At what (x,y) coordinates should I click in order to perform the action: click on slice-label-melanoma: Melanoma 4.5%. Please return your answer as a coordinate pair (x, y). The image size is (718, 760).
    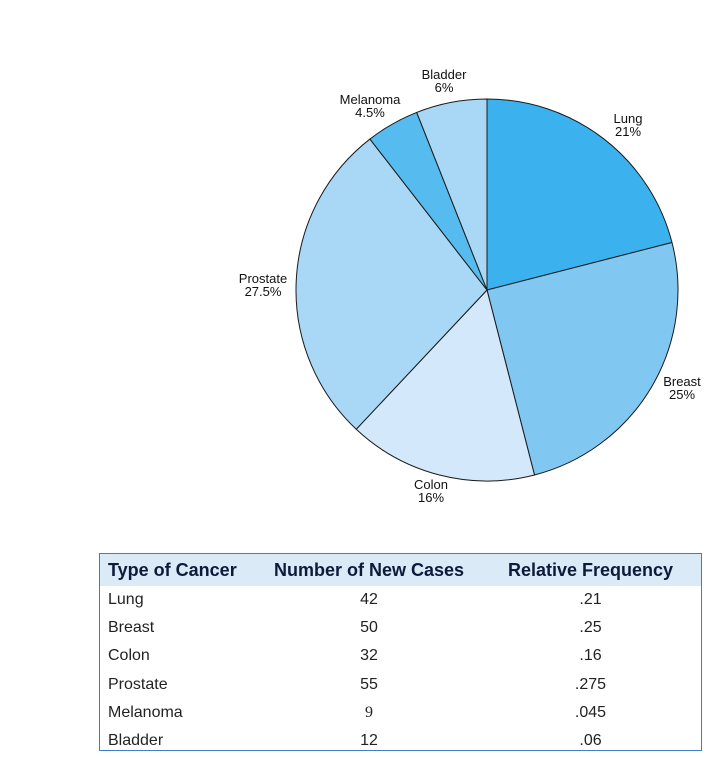
    Looking at the image, I should click on (370, 106).